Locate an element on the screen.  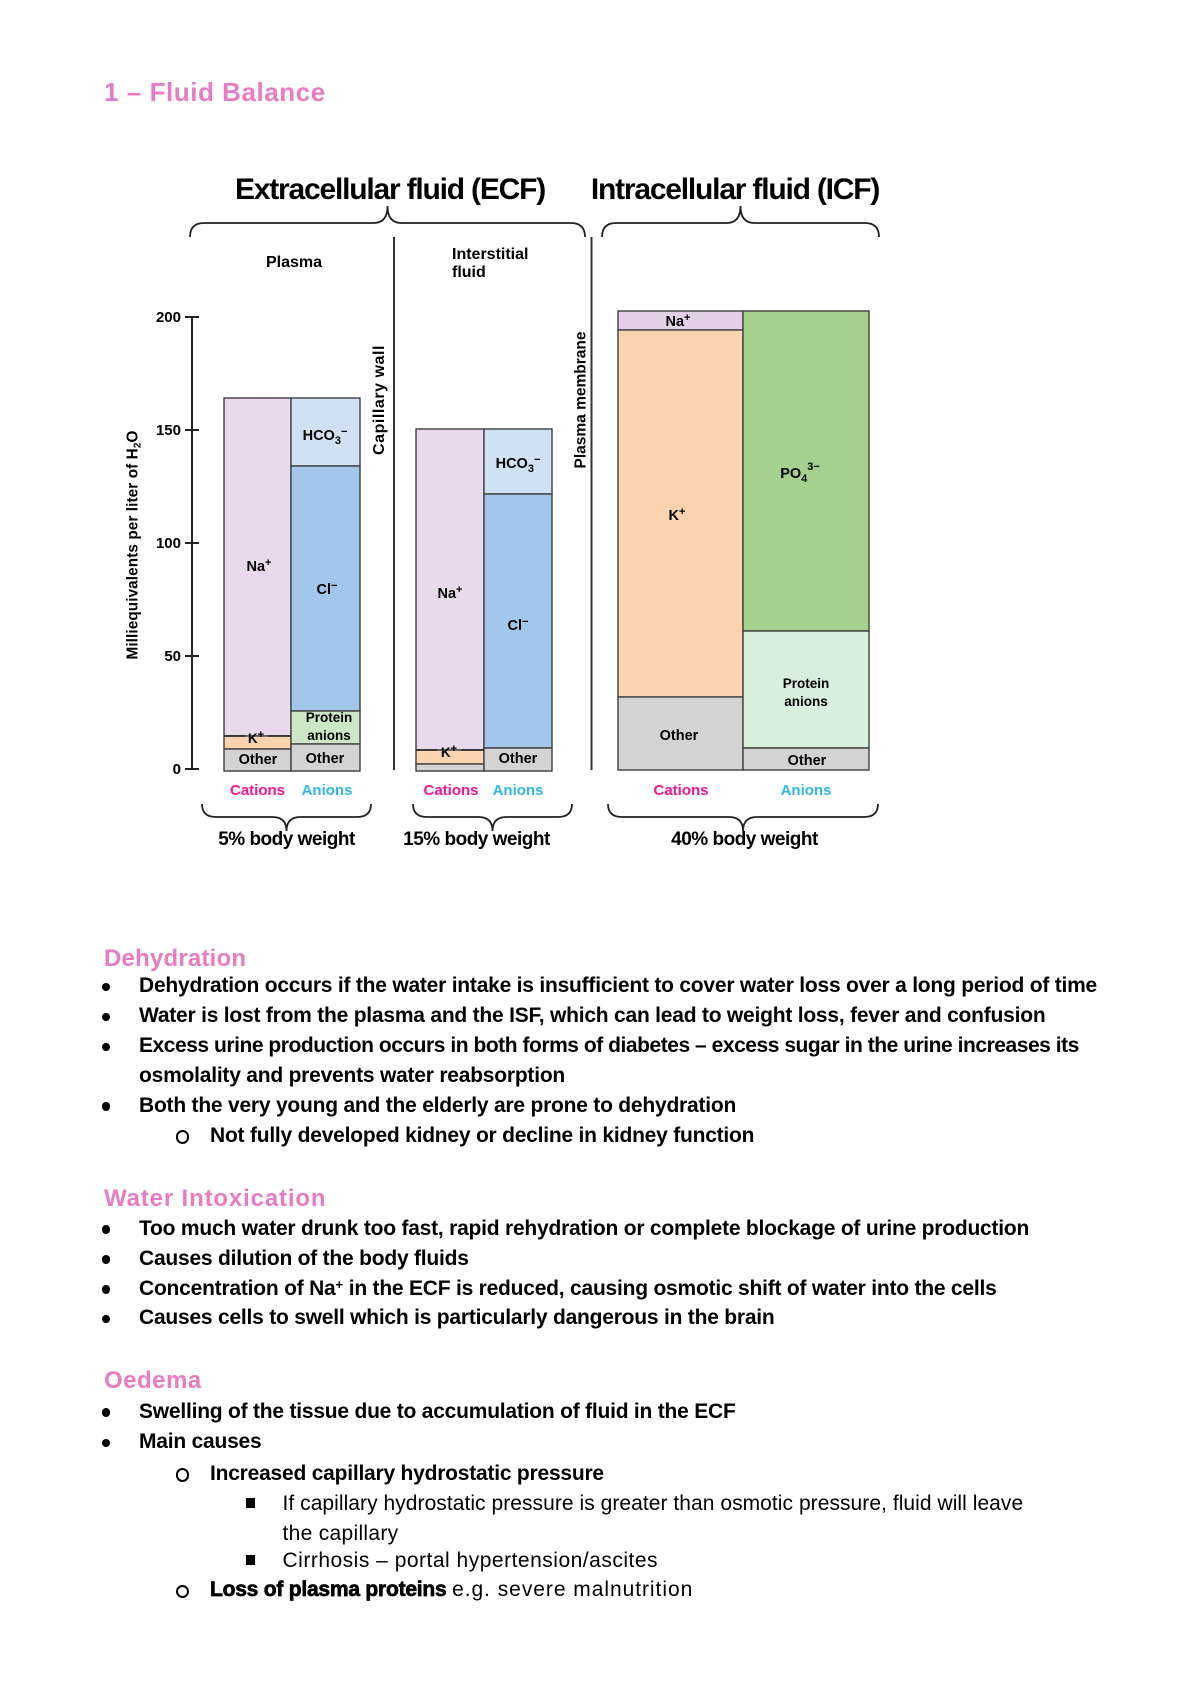
svg-text: 200 is located at coordinates (168, 317).